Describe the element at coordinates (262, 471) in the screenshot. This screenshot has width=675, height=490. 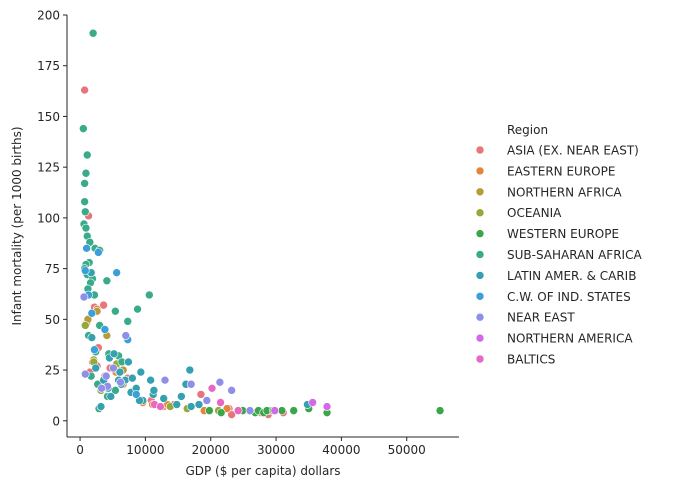
I see `x-axis-label: GDP ($ per capita) dollars` at that location.